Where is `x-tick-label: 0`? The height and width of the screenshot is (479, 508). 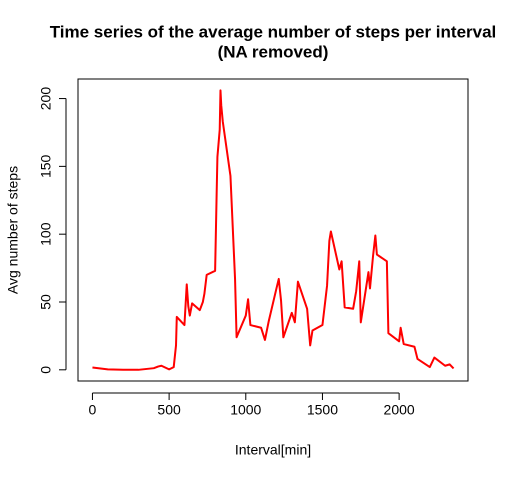 x-tick-label: 0 is located at coordinates (93, 410).